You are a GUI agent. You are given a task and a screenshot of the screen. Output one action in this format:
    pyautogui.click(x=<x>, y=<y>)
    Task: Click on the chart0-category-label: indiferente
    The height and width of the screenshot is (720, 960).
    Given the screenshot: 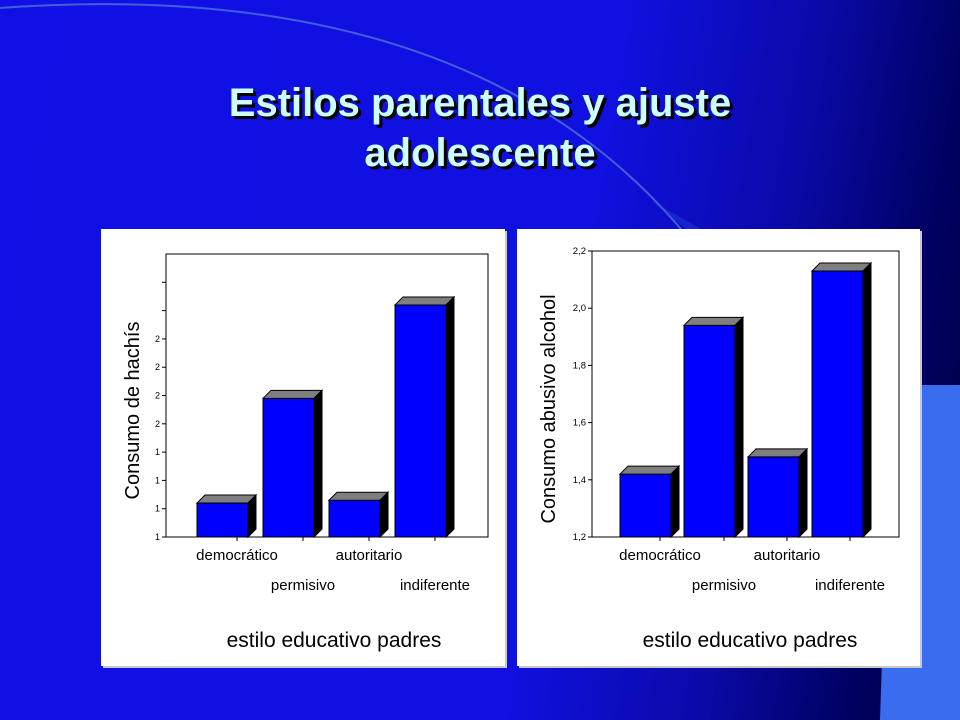 What is the action you would take?
    pyautogui.click(x=435, y=585)
    